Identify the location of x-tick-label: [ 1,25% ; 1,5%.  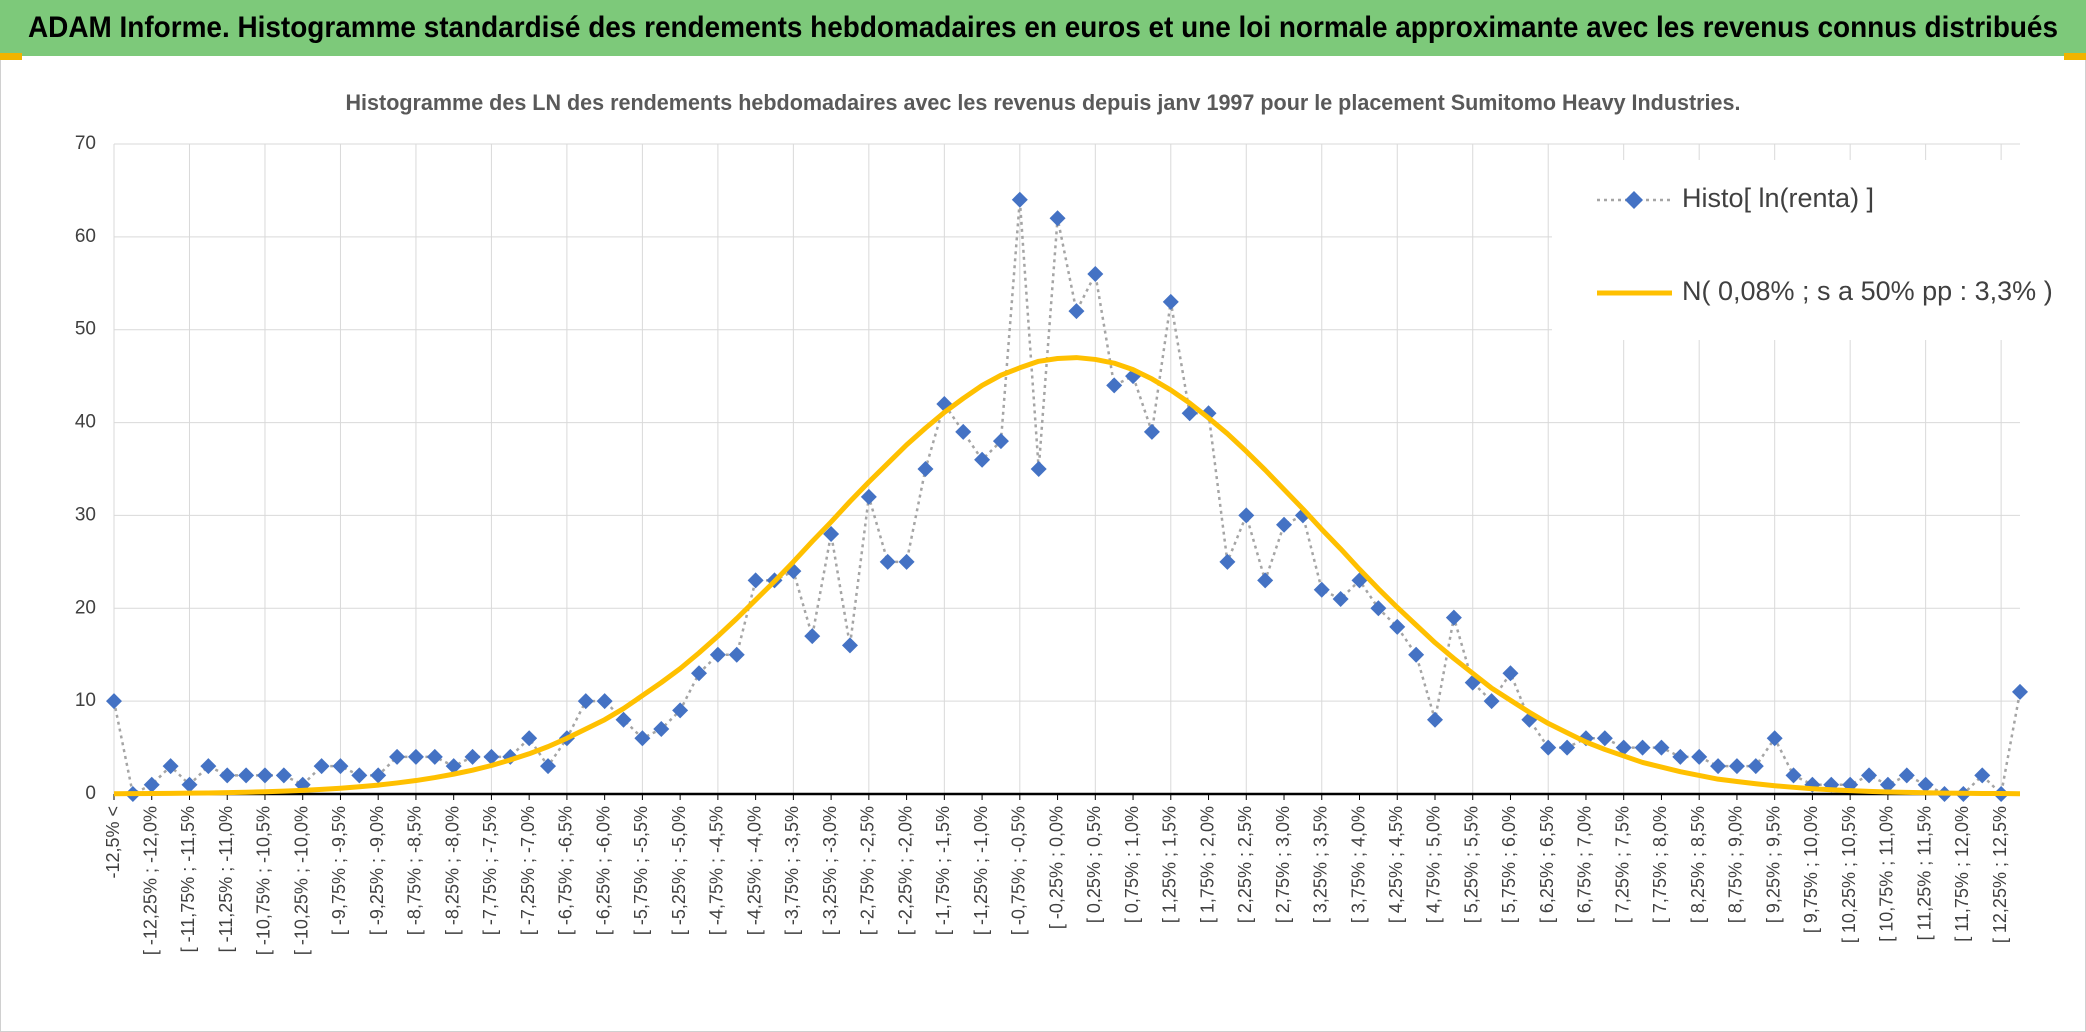
(1170, 864).